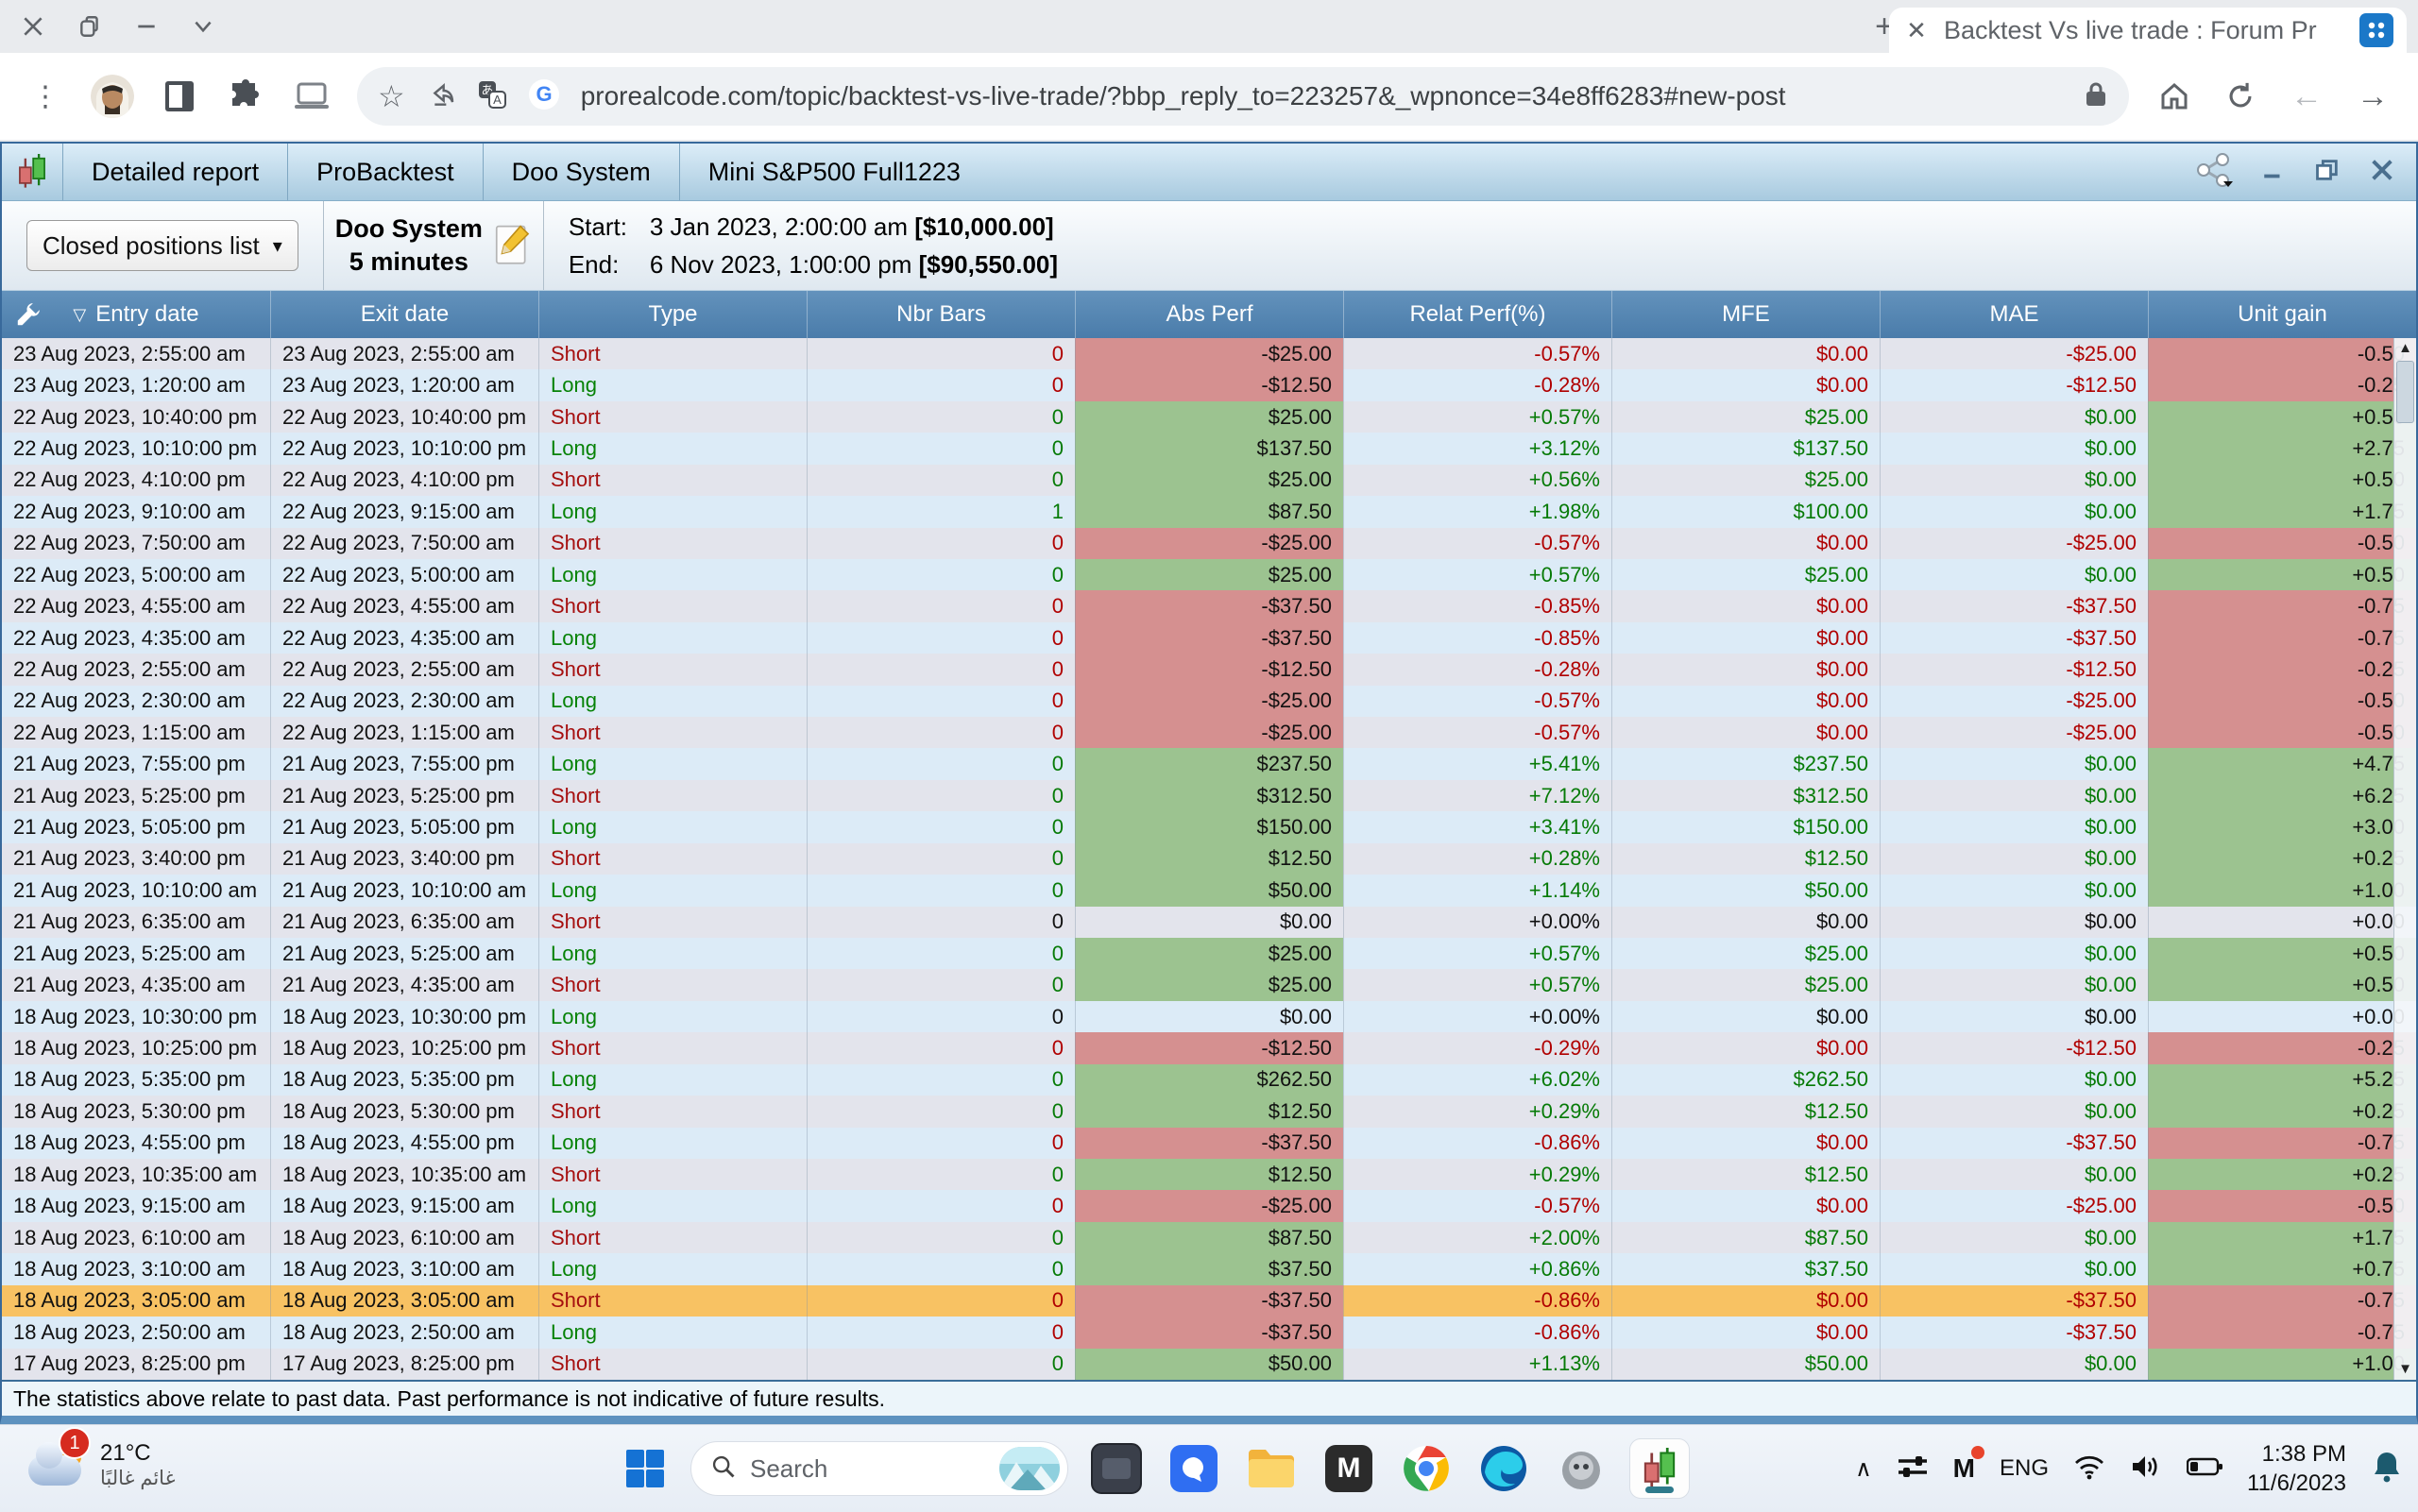 Image resolution: width=2418 pixels, height=1512 pixels. Describe the element at coordinates (404, 1333) in the screenshot. I see `cell-exit-date: 18 Aug 2023, 2:50:00 am` at that location.